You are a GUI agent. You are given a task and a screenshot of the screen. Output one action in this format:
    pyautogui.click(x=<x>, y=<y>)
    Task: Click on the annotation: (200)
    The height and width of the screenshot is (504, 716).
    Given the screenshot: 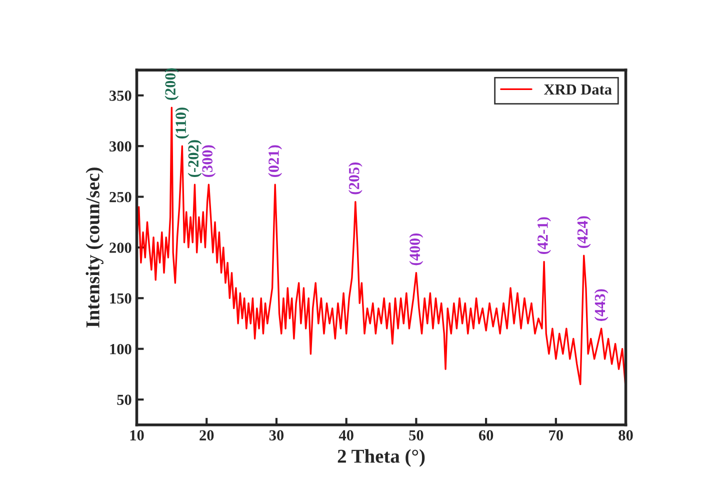 What is the action you would take?
    pyautogui.click(x=171, y=84)
    